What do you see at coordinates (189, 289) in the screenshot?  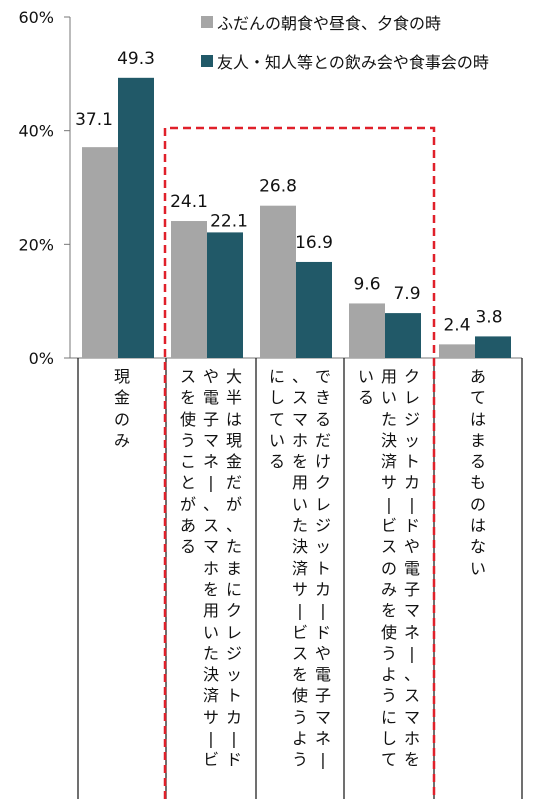 I see `bar-s1-c2` at bounding box center [189, 289].